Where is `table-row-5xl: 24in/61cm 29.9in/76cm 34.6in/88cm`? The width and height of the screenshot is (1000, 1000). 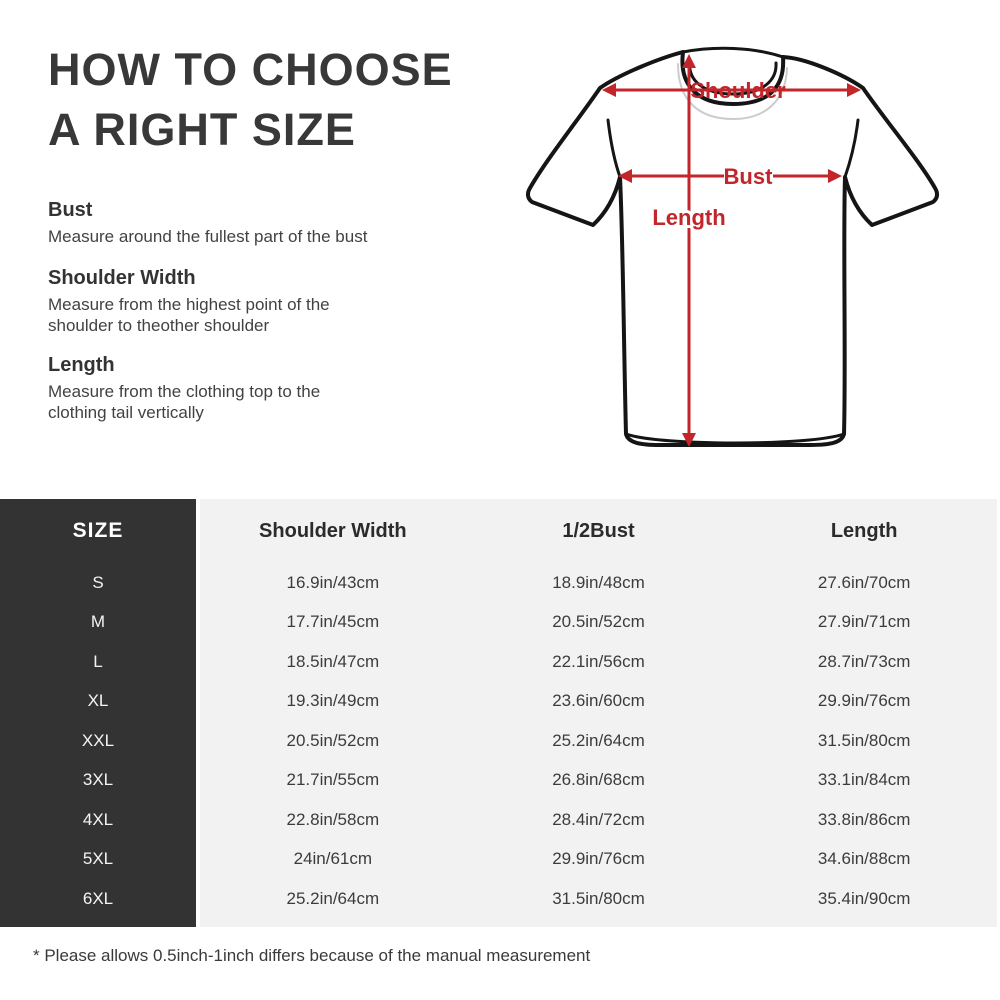
table-row-5xl: 24in/61cm 29.9in/76cm 34.6in/88cm is located at coordinates (598, 860).